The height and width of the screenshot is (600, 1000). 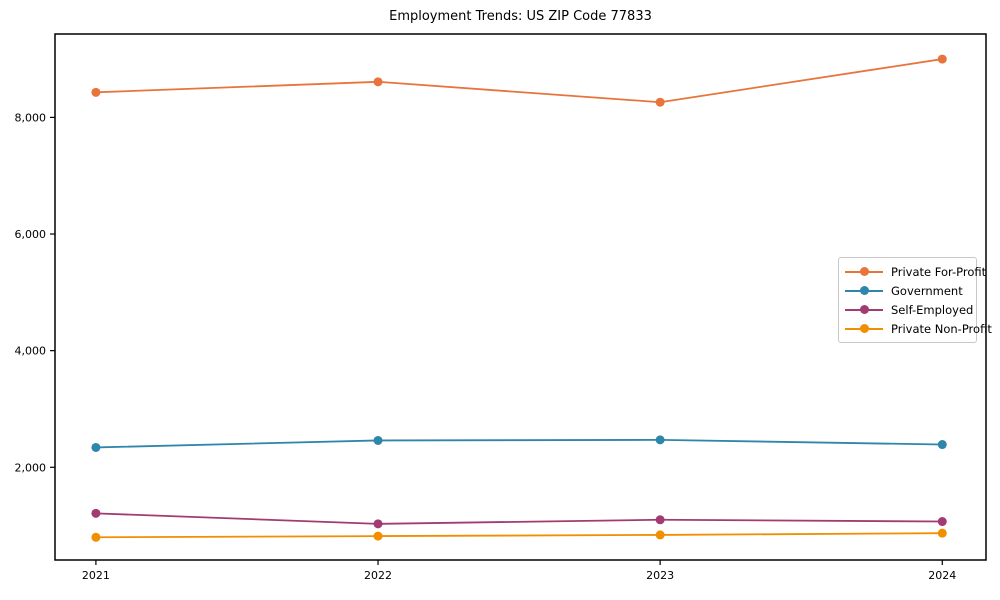 What do you see at coordinates (660, 575) in the screenshot?
I see `x-tick-label: 2023` at bounding box center [660, 575].